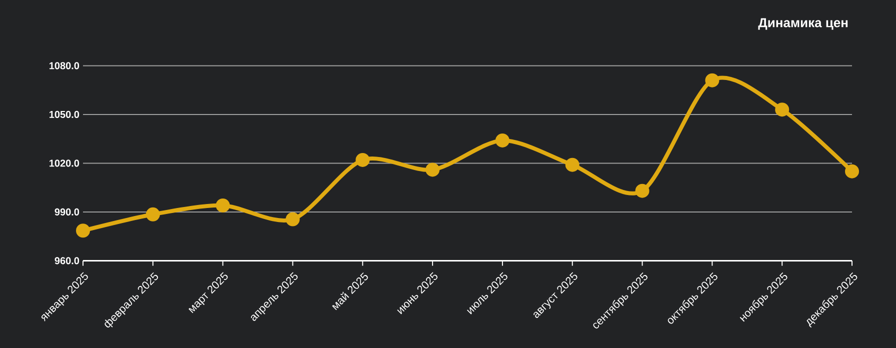 This screenshot has width=896, height=348. I want to click on y-tick-label: 960.0, so click(67, 260).